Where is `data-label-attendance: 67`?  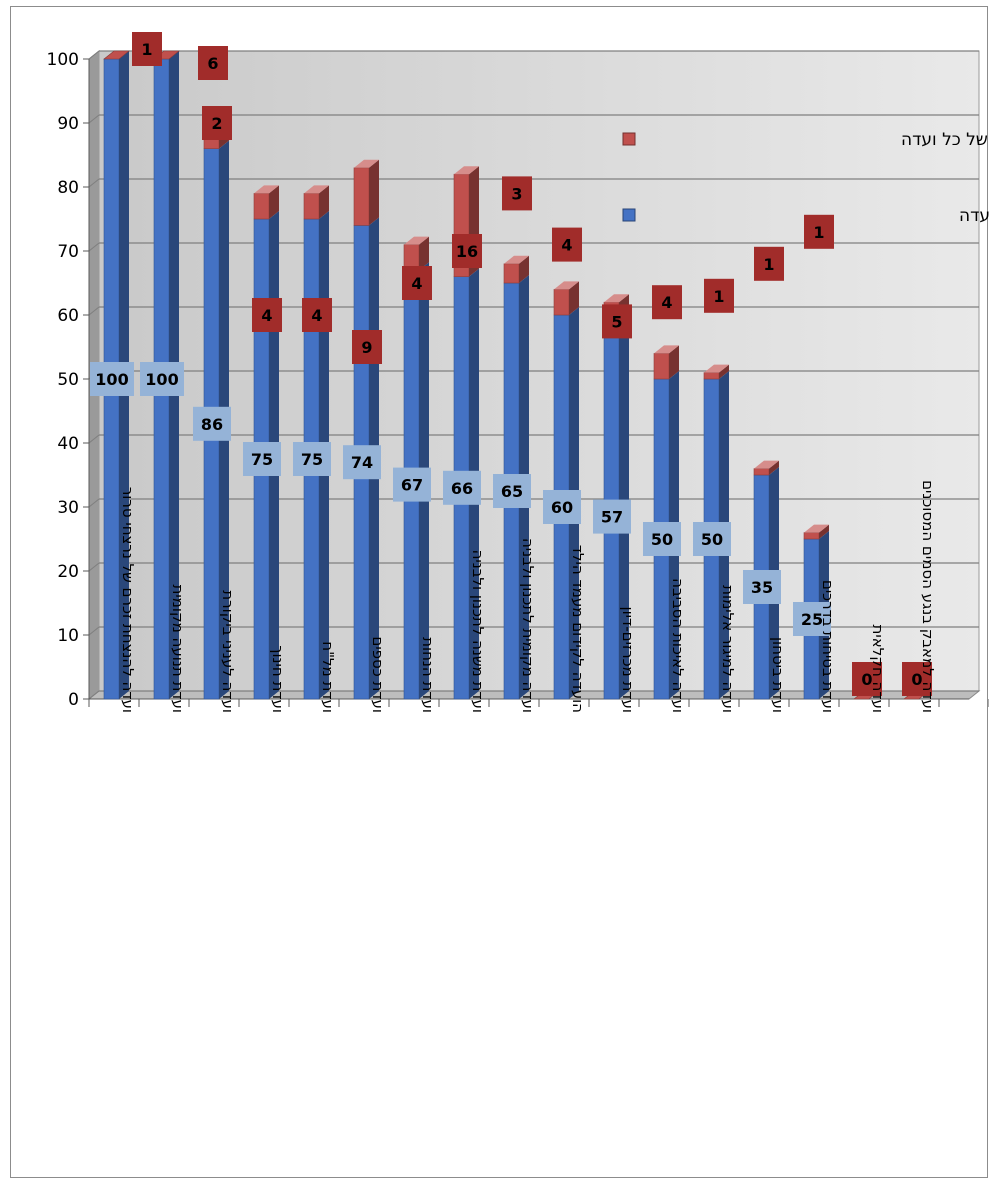 data-label-attendance: 67 is located at coordinates (412, 484).